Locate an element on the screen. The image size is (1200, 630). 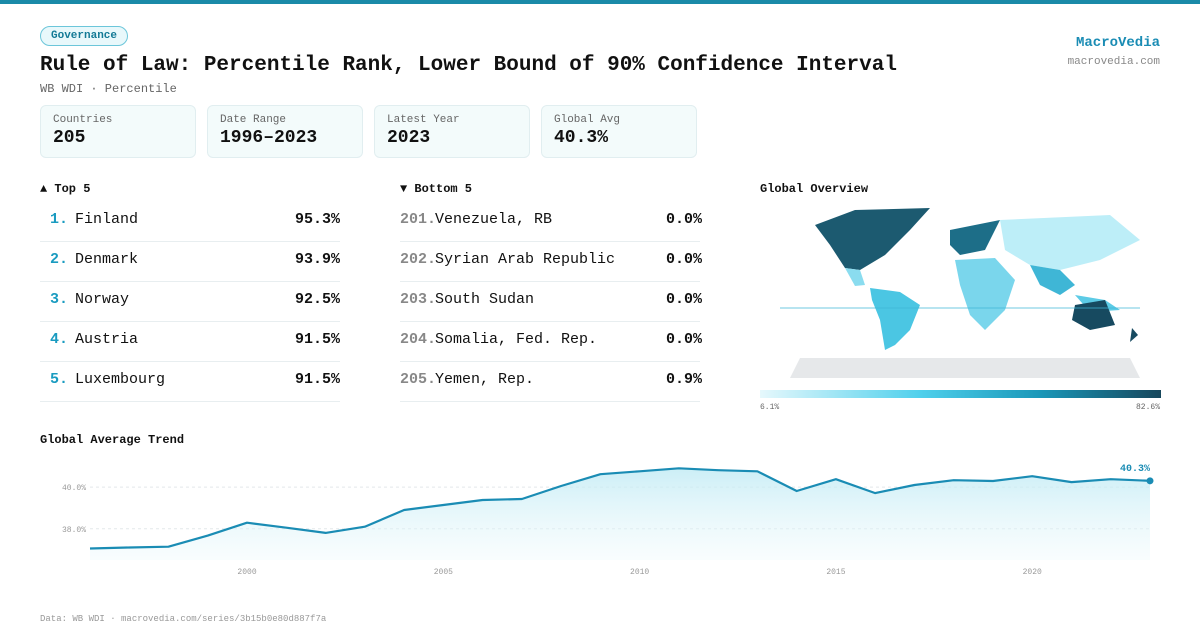
y-tick-label: 38.0% is located at coordinates (74, 530).